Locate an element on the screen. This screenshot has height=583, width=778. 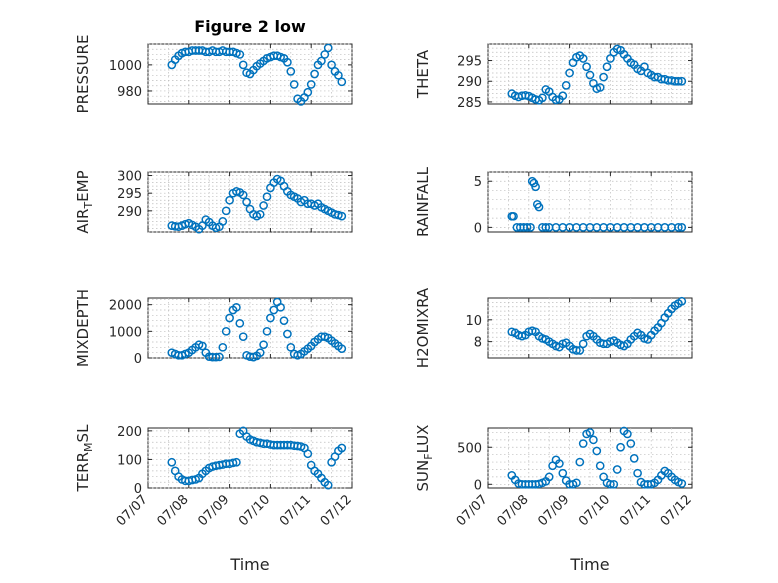
y-tick-label: 100 is located at coordinates (129, 460).